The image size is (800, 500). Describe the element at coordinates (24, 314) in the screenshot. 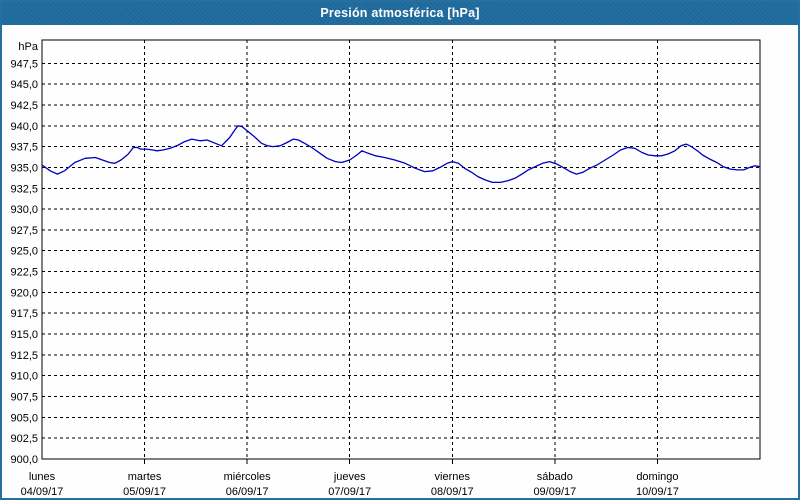

I see `y-tick-label-917,5: 917,5` at that location.